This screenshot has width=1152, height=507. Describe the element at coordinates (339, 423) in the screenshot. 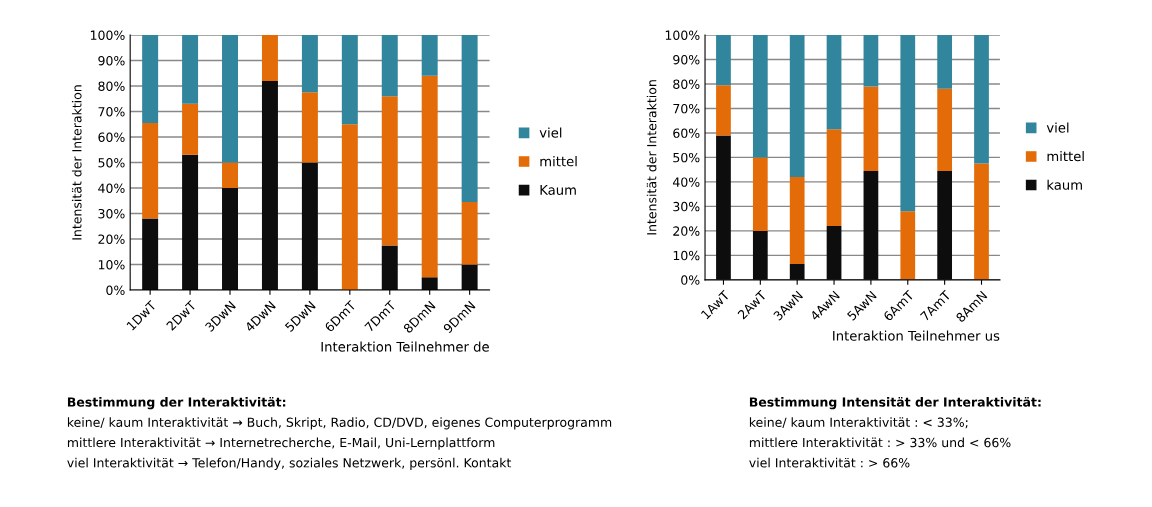

I see `text: keine/ kaum Interaktivität → Buch, Skript, Radio, CD/DVD, eigenes Computerprogramm` at that location.